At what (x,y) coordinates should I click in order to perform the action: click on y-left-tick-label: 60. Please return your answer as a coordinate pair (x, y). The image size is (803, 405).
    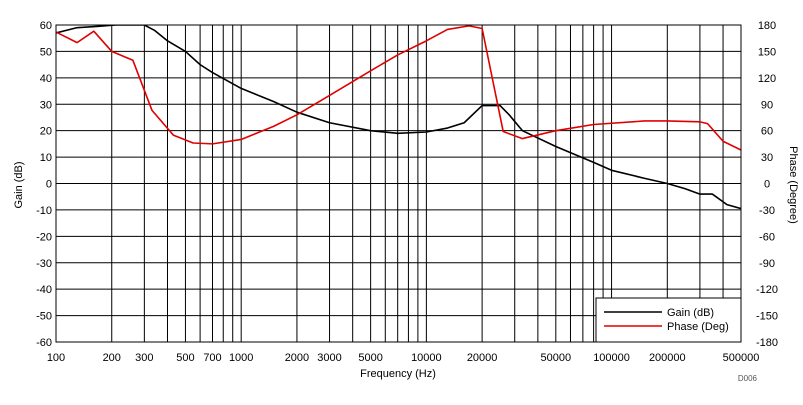
    Looking at the image, I should click on (46, 26).